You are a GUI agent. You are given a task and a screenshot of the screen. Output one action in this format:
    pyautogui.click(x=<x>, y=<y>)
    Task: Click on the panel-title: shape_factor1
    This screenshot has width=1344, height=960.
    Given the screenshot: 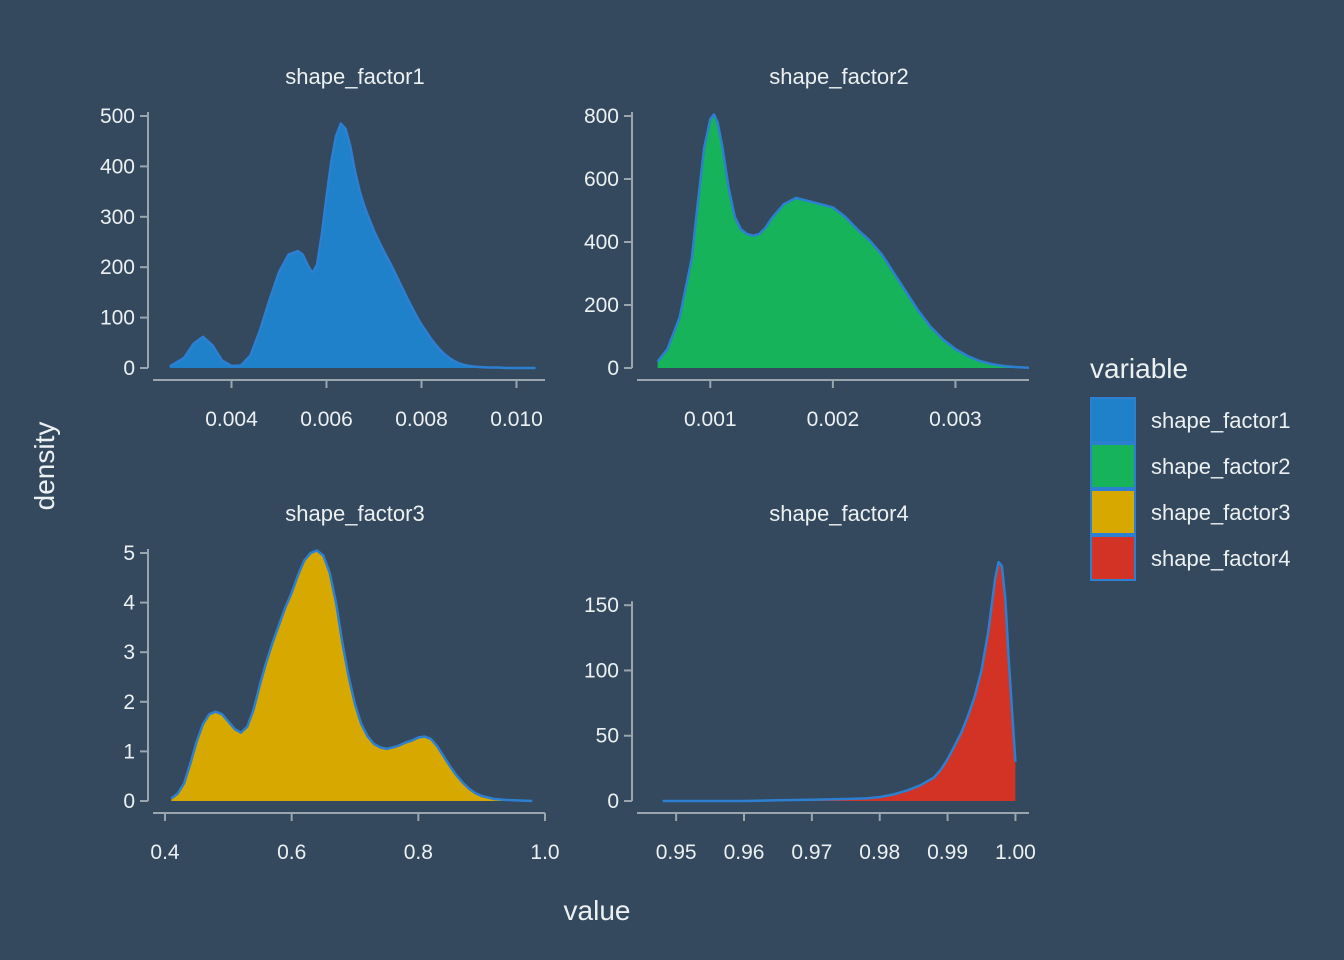 What is the action you would take?
    pyautogui.click(x=354, y=76)
    